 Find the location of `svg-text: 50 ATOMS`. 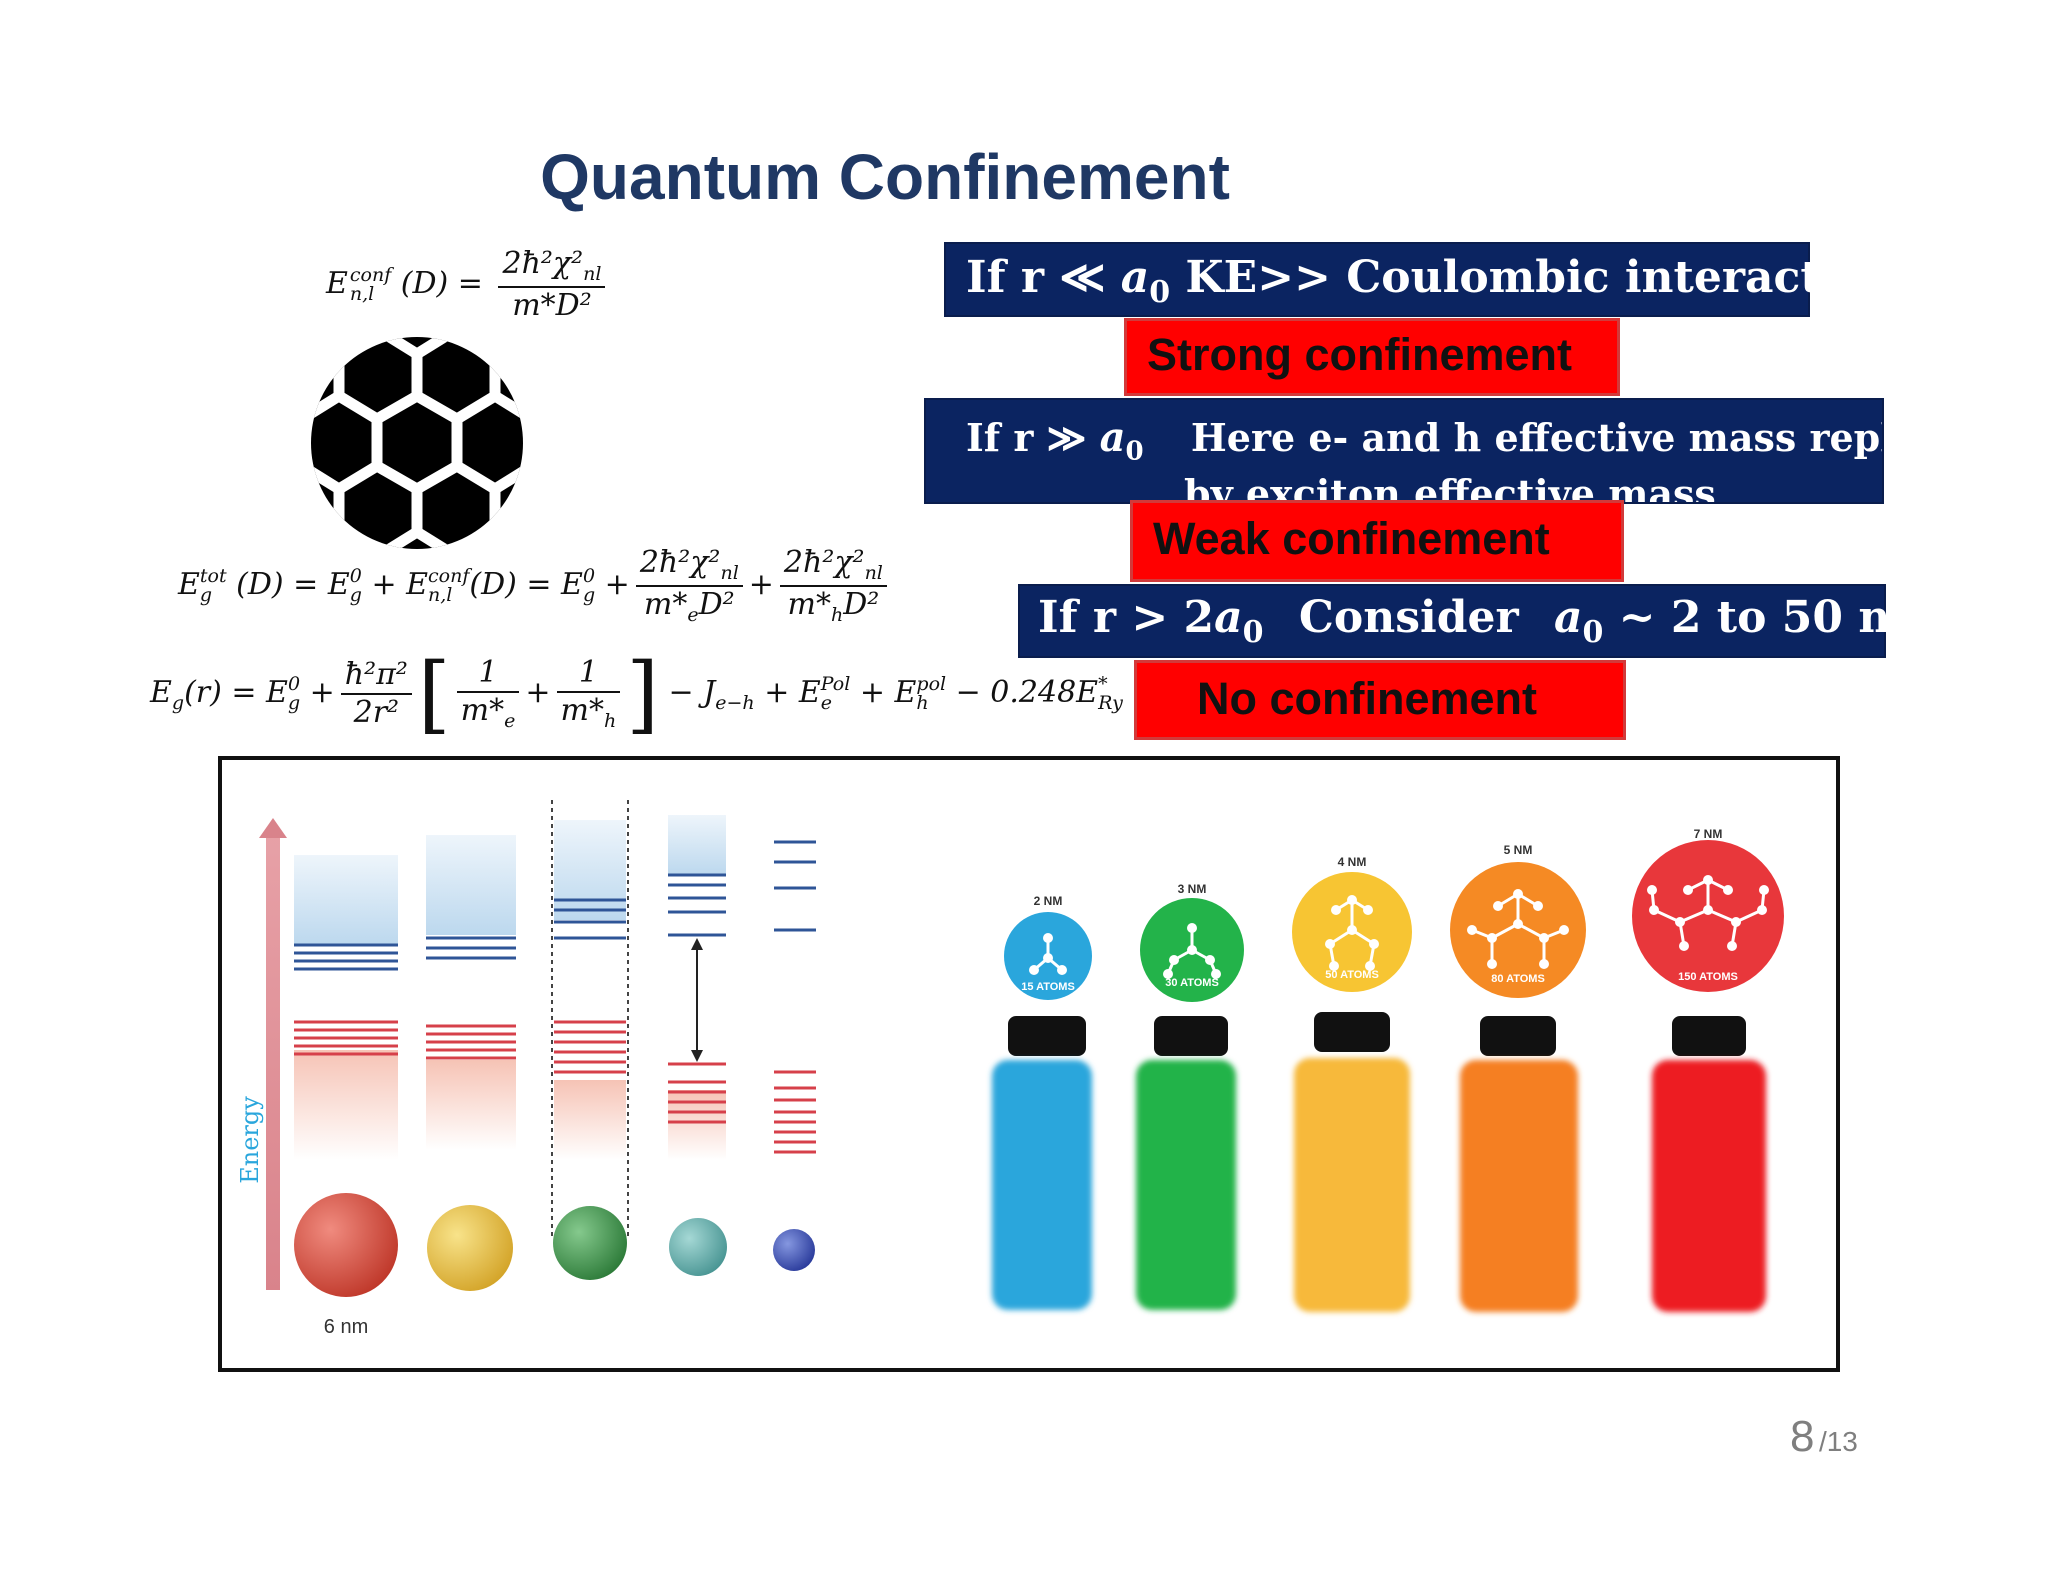

svg-text: 50 ATOMS is located at coordinates (1352, 975).